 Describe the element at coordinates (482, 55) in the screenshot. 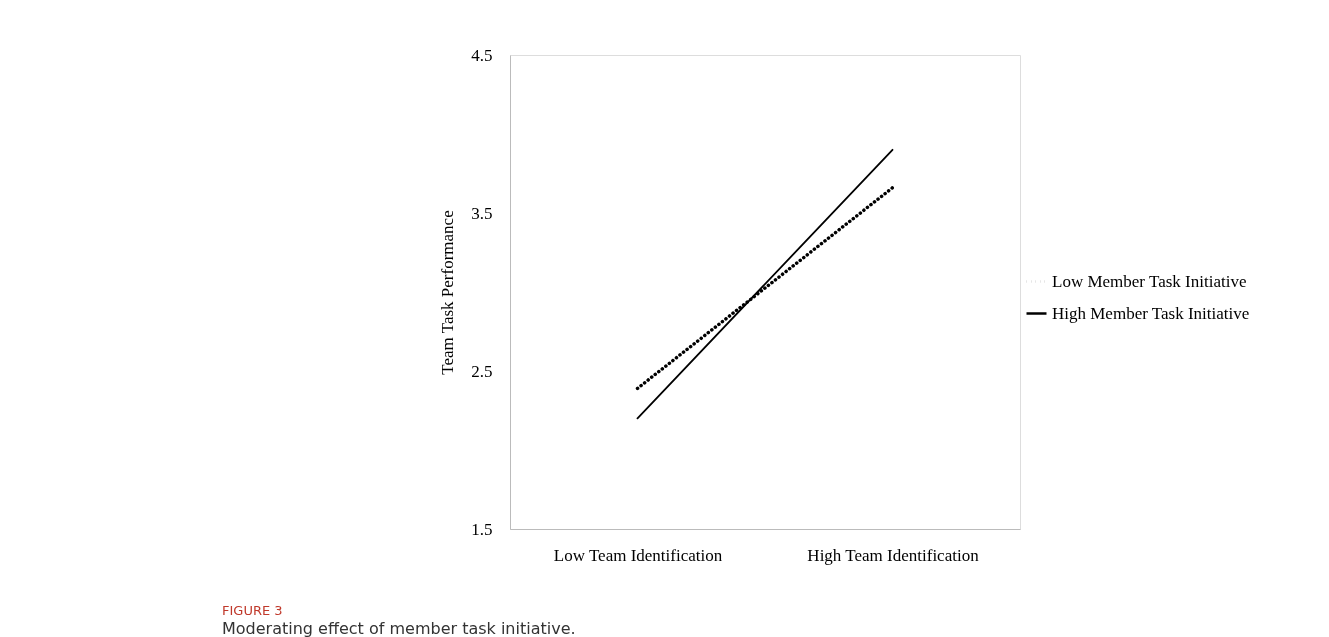

I see `y-tick-label: 4.5` at that location.